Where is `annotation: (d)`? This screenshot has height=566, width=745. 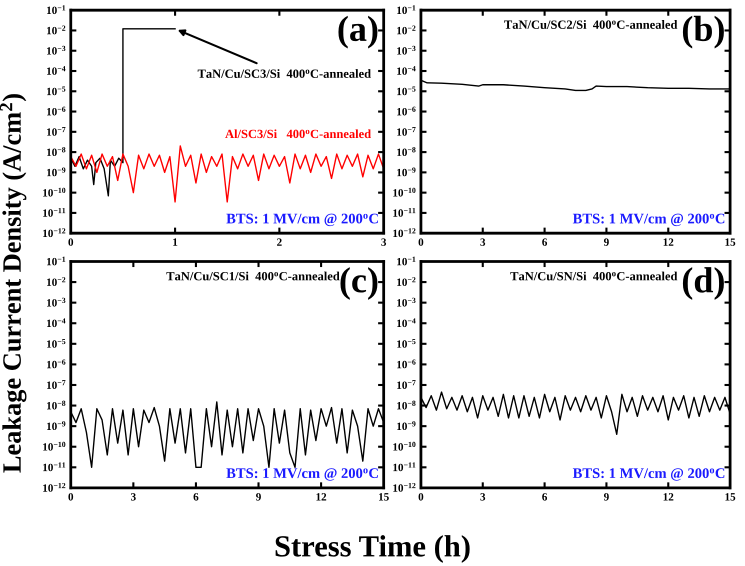
annotation: (d) is located at coordinates (703, 283).